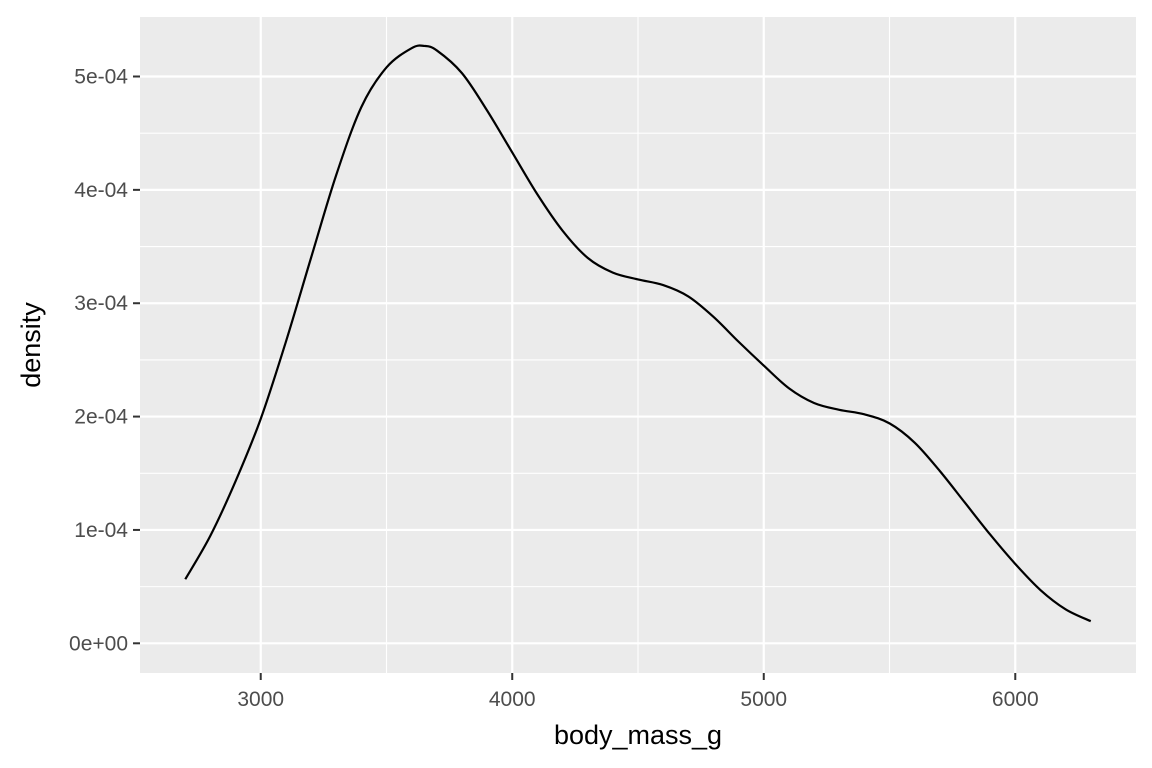 This screenshot has height=768, width=1152. Describe the element at coordinates (512, 699) in the screenshot. I see `x-tick-label: 4000` at that location.